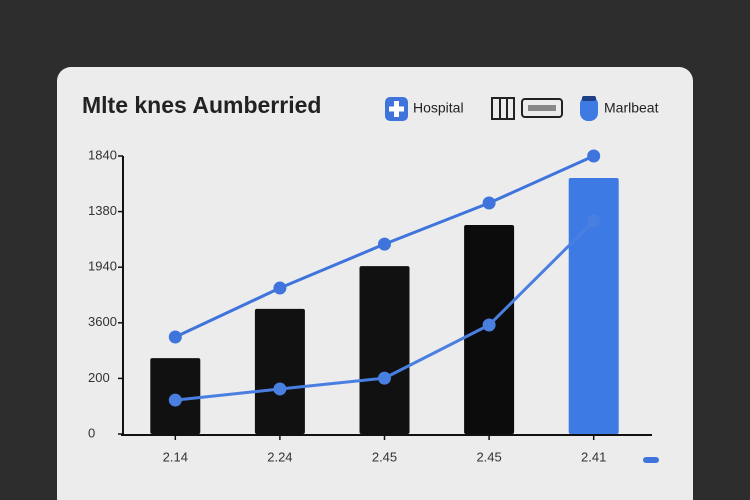  I want to click on y-tick-label: 1940, so click(102, 266).